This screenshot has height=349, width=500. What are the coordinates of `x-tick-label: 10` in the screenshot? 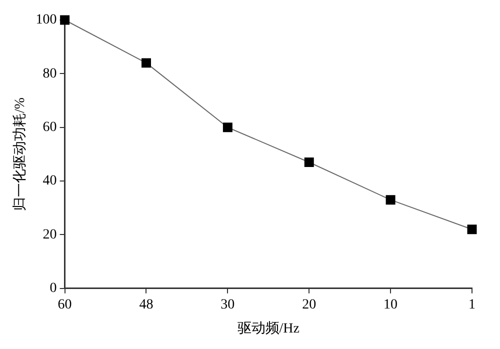 It's located at (391, 304).